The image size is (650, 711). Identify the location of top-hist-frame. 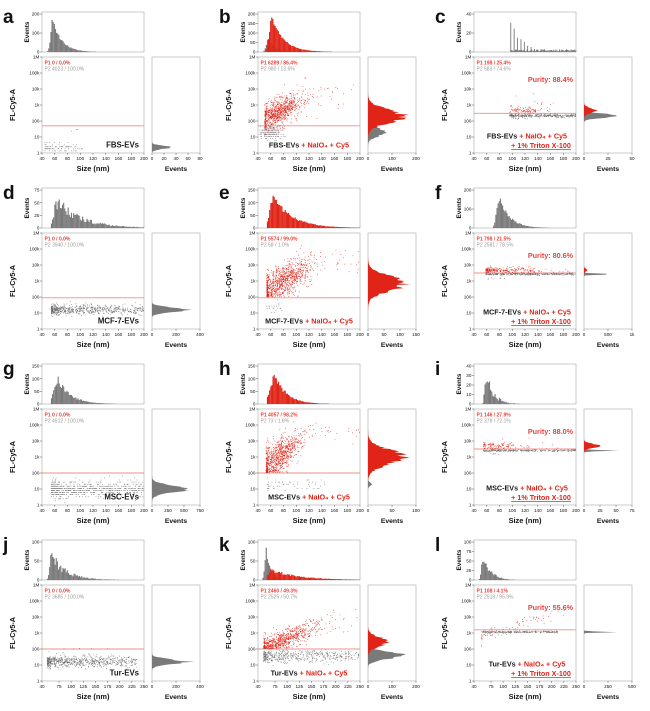
(525, 208).